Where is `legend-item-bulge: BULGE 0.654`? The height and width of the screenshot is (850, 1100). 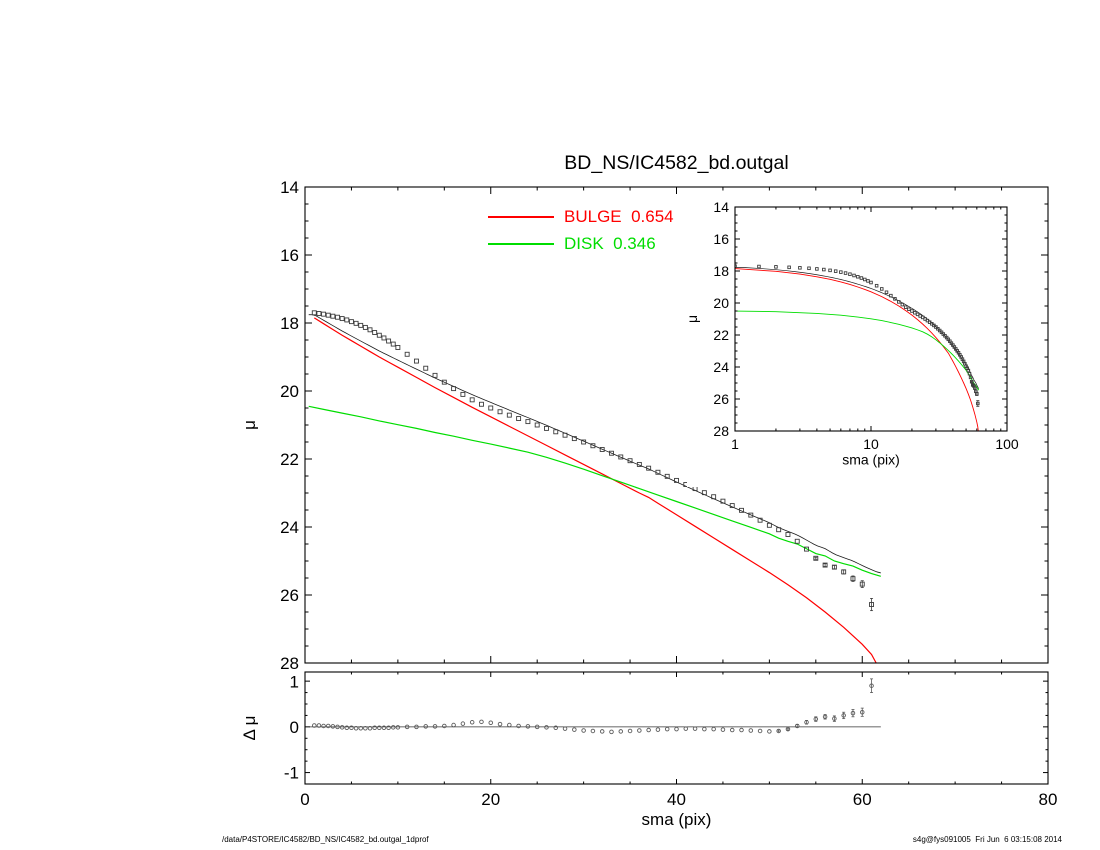
legend-item-bulge: BULGE 0.654 is located at coordinates (581, 216).